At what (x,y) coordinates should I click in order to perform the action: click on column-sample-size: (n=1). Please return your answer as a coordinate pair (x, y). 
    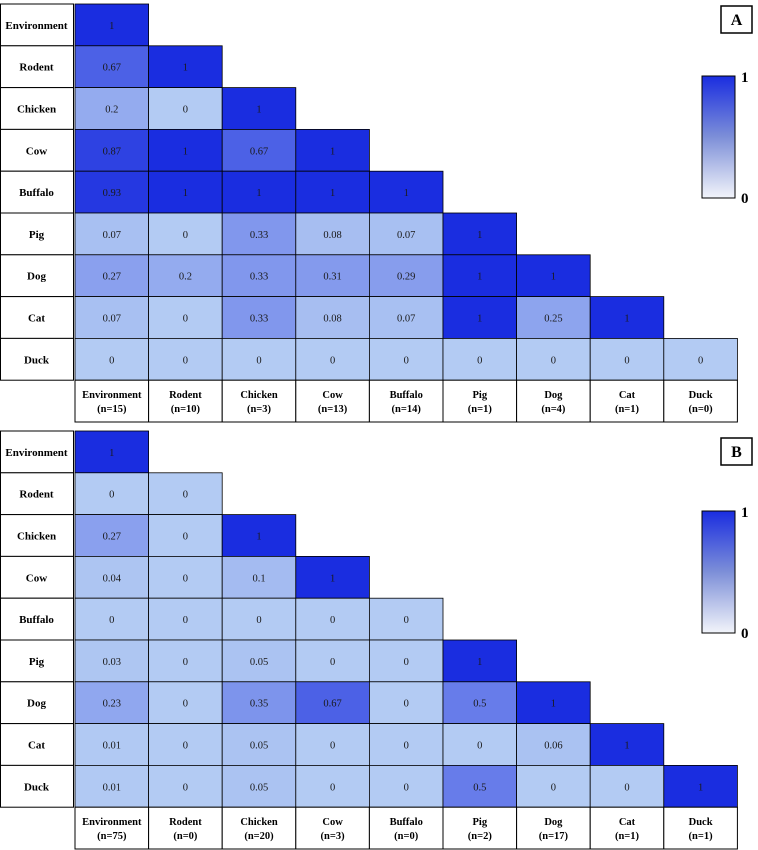
    Looking at the image, I should click on (627, 836).